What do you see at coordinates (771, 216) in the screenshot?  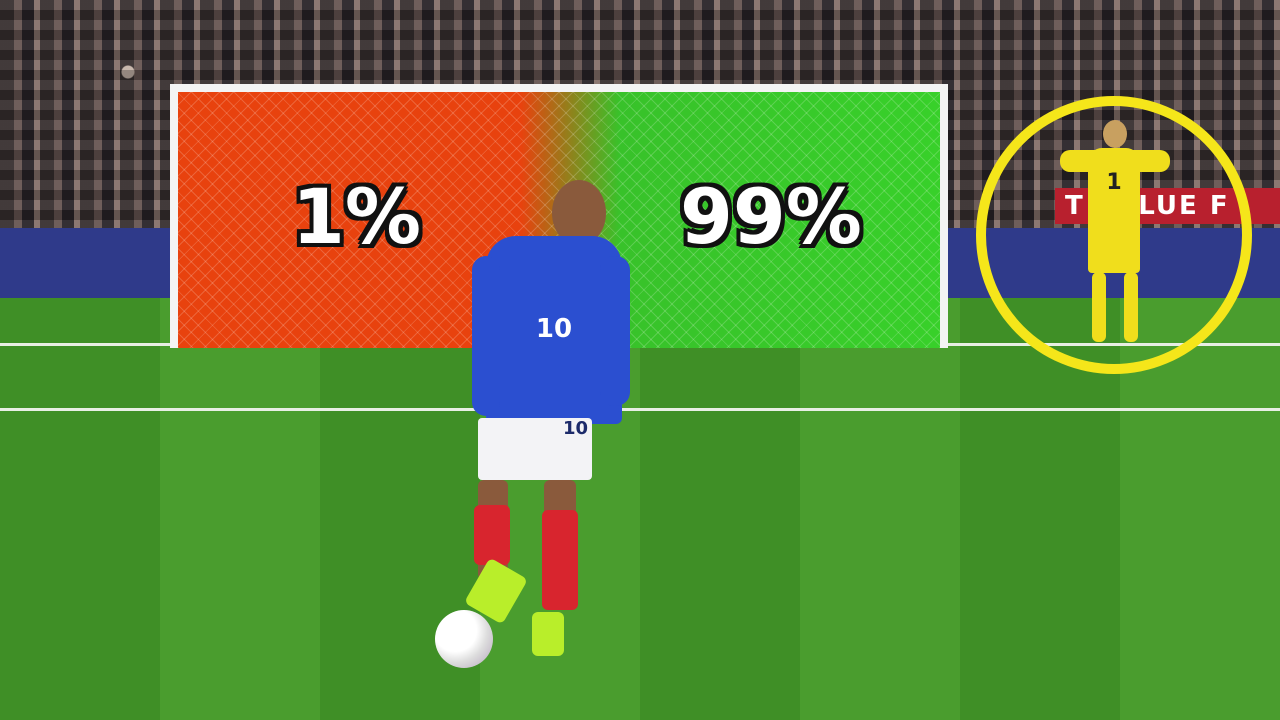 I see `right-percentage: 99%` at bounding box center [771, 216].